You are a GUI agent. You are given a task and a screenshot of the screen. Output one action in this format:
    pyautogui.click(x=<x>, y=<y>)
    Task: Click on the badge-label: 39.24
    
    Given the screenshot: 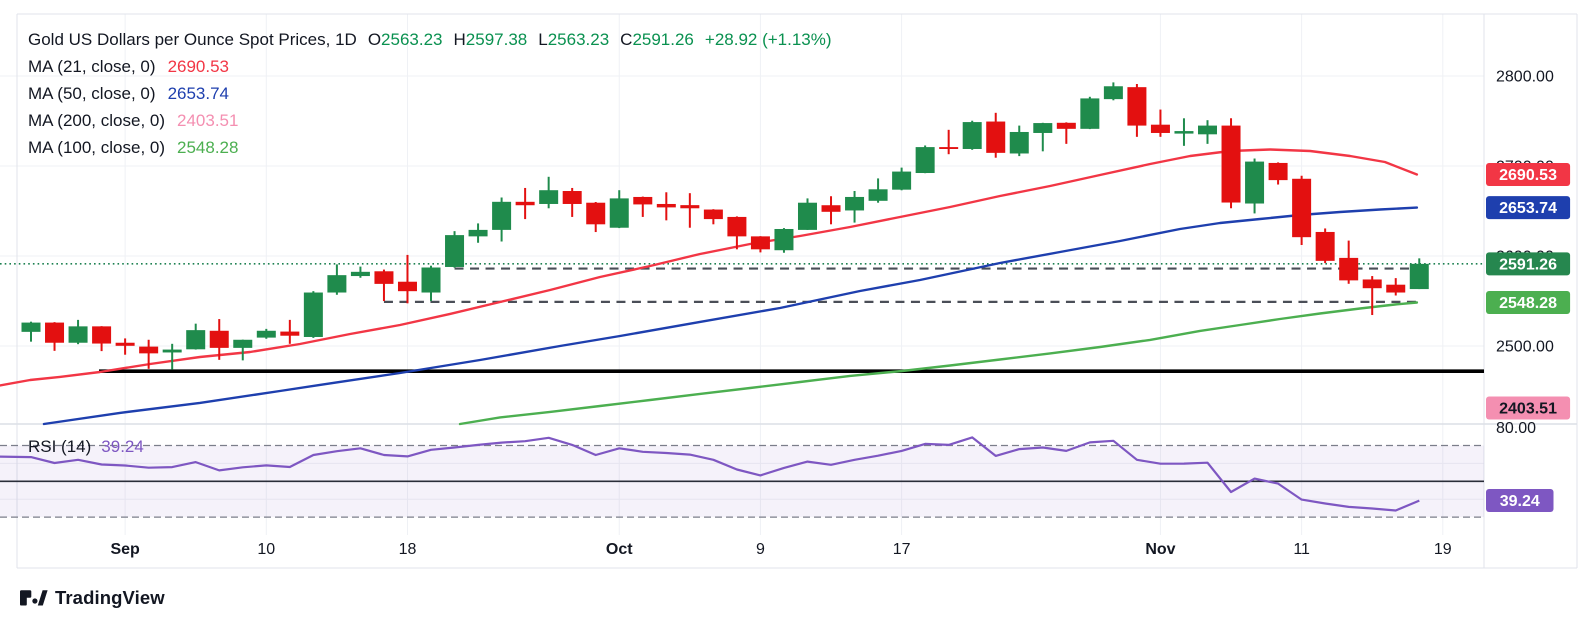 What is the action you would take?
    pyautogui.click(x=1520, y=501)
    